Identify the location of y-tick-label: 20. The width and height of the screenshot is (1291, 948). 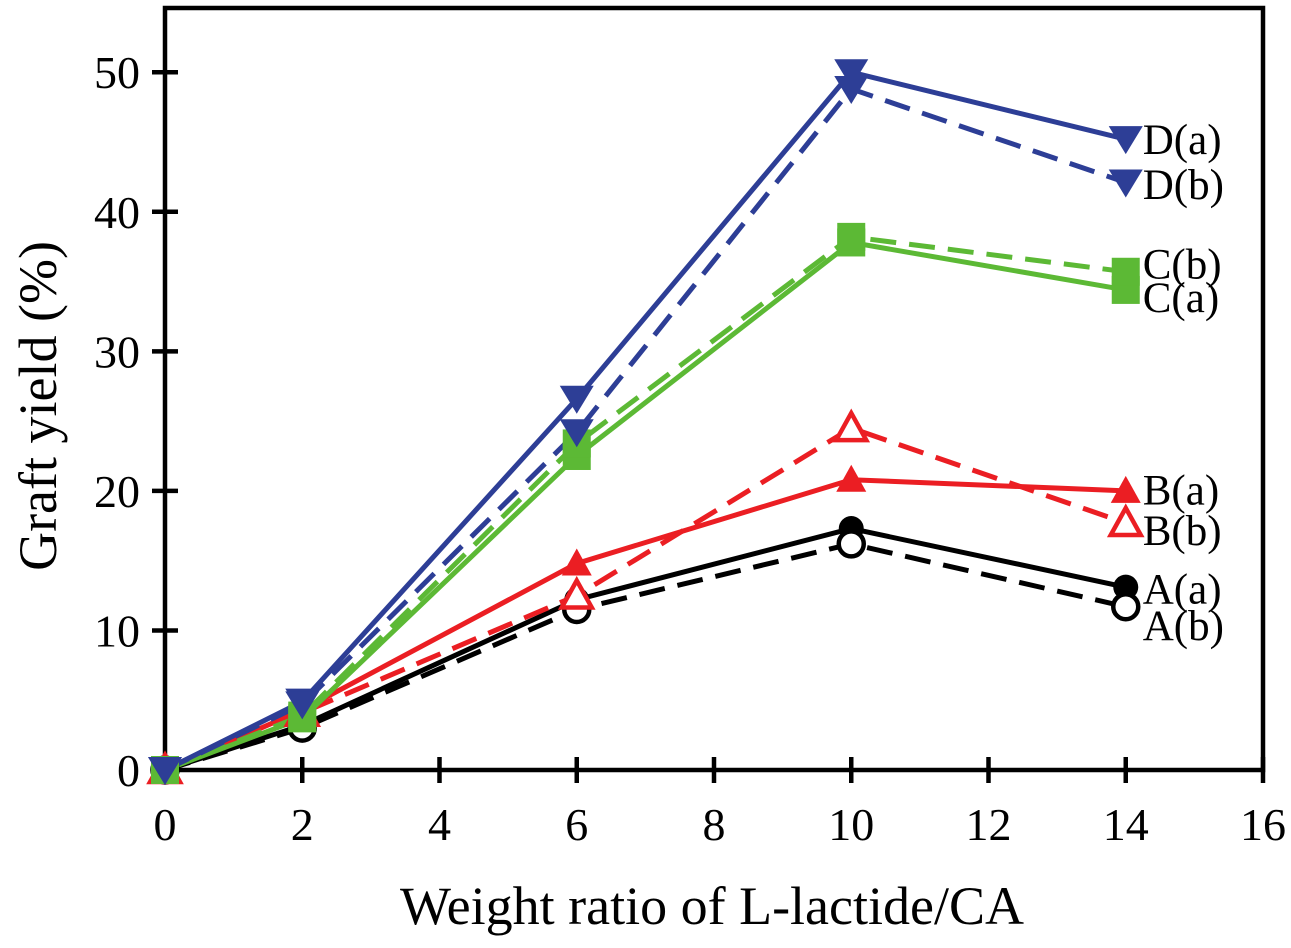
(117, 491).